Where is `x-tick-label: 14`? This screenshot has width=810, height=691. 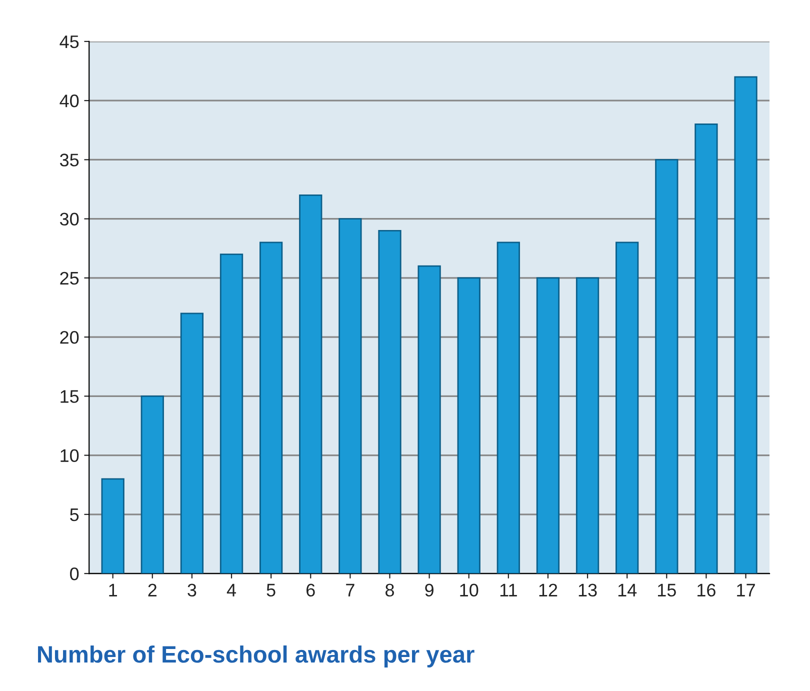
x-tick-label: 14 is located at coordinates (627, 590).